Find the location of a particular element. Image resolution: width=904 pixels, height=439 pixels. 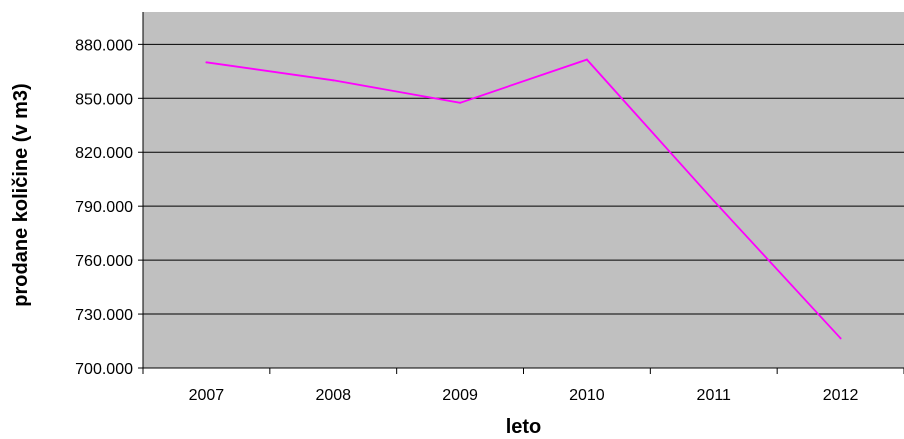

x-tick-label: 2011 is located at coordinates (714, 395).